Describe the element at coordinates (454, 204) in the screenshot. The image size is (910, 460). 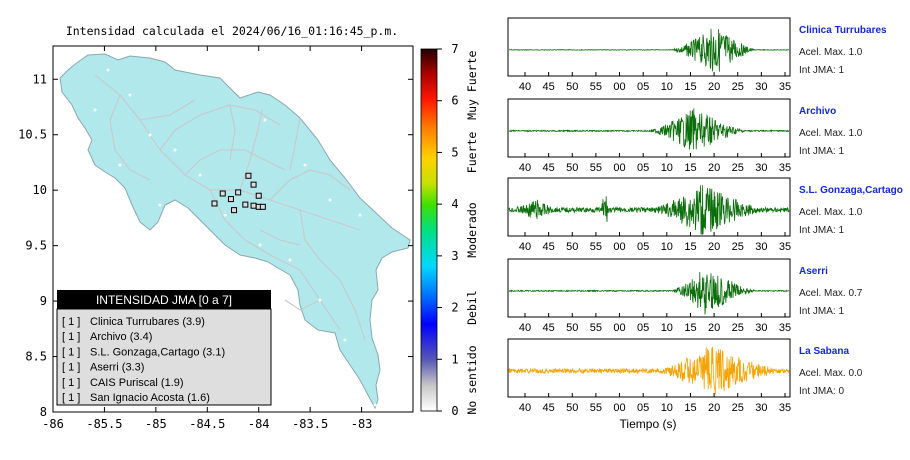
I see `colorbar-tick-label: 4` at that location.